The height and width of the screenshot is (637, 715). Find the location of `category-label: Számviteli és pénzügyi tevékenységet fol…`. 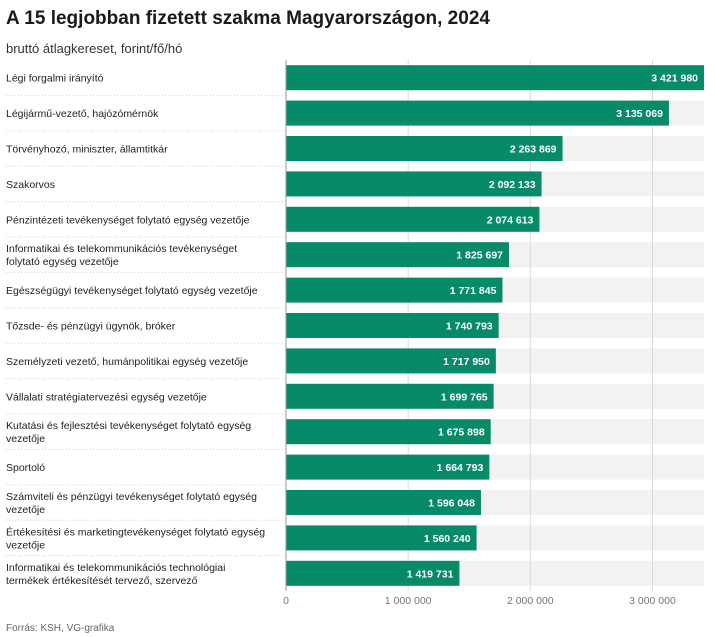

category-label: Számviteli és pénzügyi tevékenységet fol… is located at coordinates (131, 497).